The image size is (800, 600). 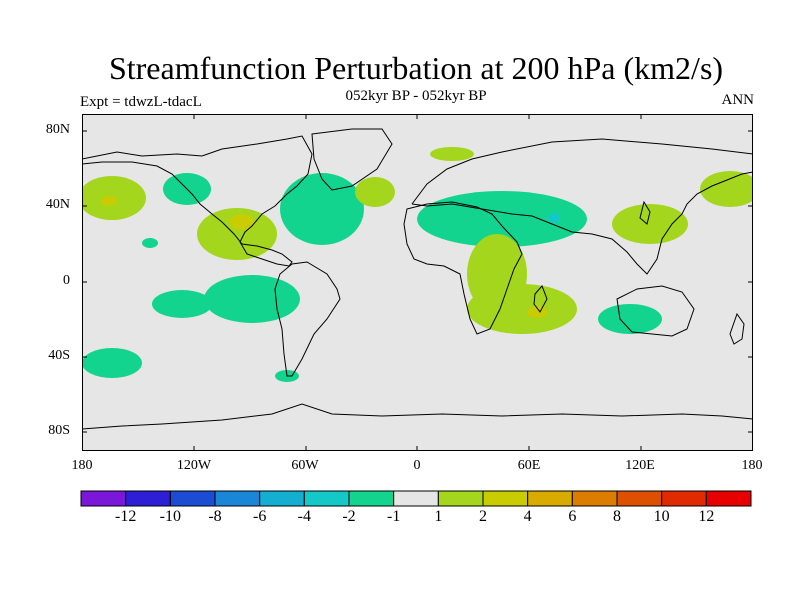 I want to click on colorbar-label: -4, so click(x=304, y=516).